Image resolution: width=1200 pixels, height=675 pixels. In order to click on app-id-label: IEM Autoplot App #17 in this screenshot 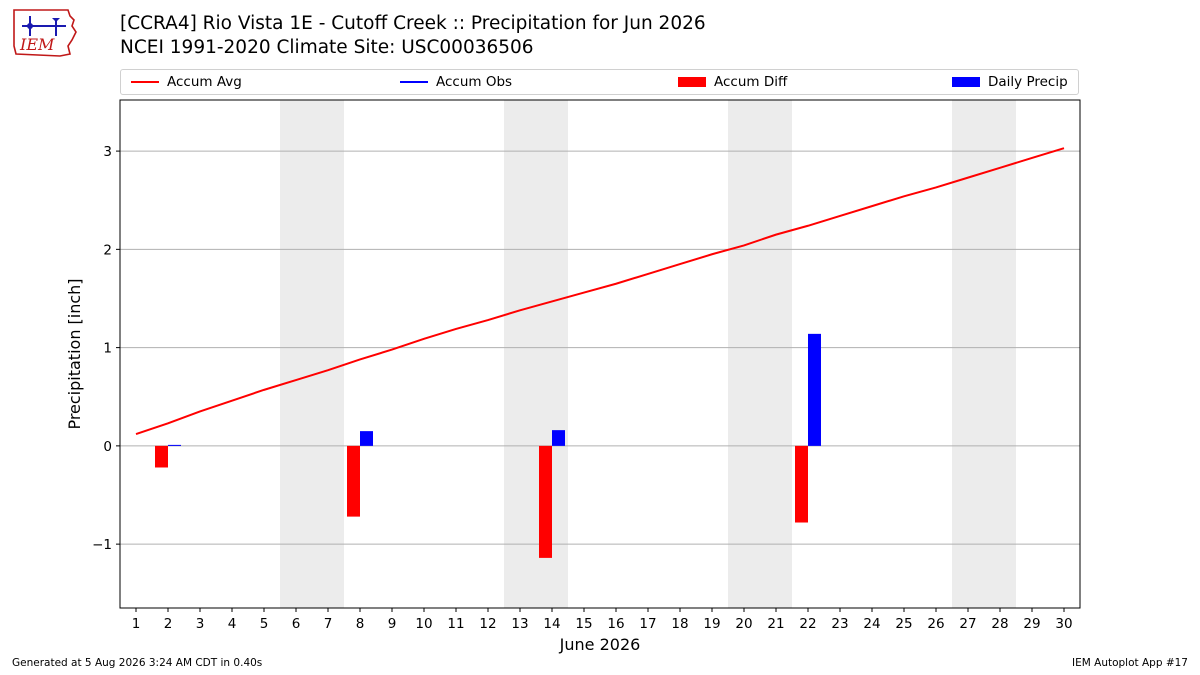, I will do `click(1130, 663)`.